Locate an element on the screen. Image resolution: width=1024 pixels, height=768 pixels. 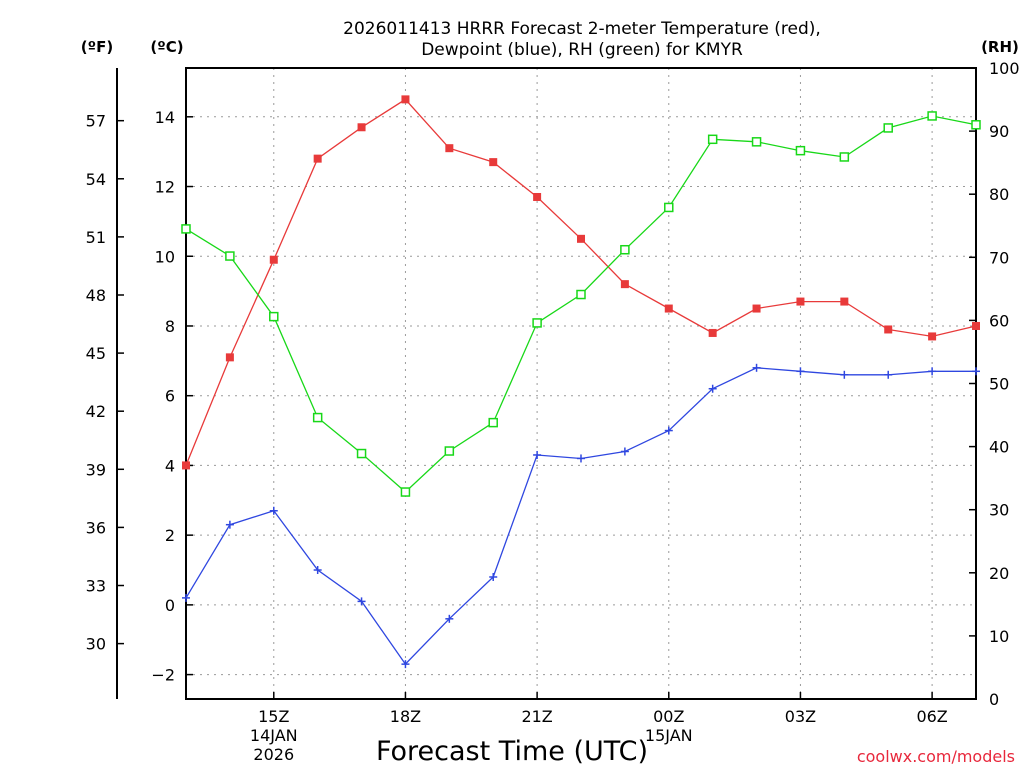
rh-tick-label: 10 is located at coordinates (999, 636).